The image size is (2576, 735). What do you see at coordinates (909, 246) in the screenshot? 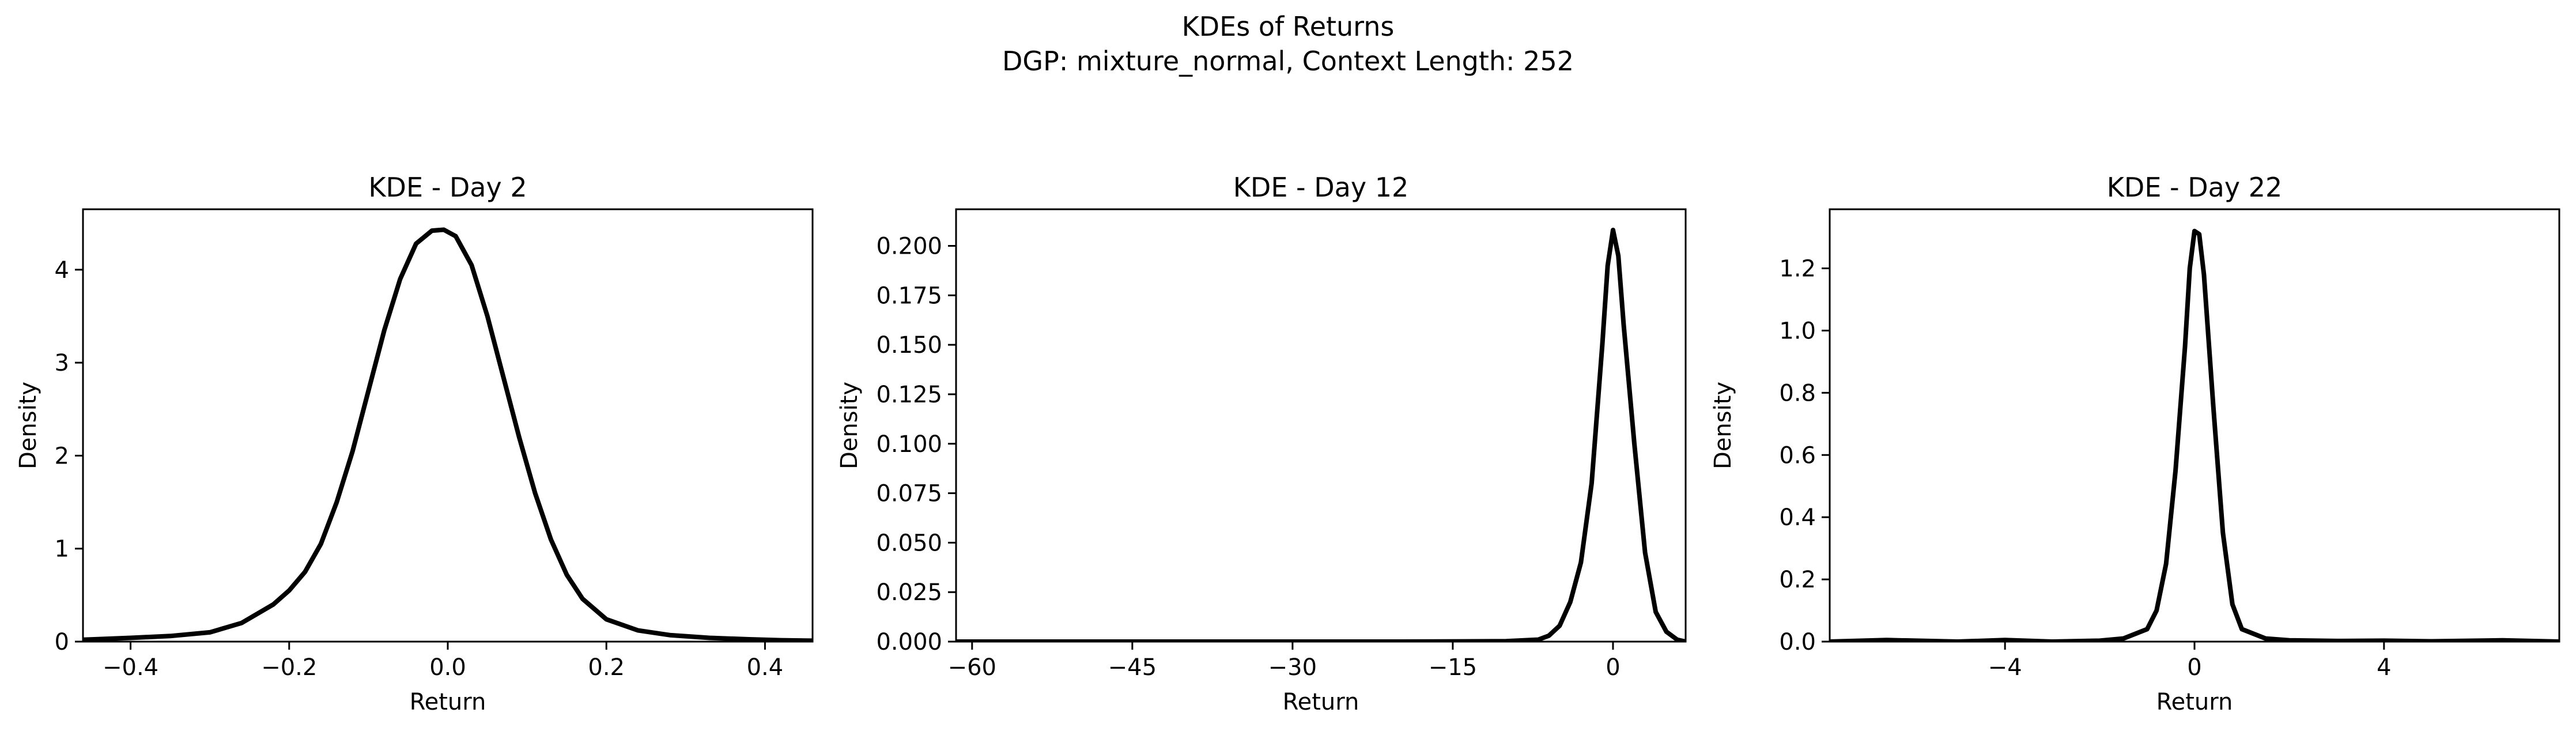
I see `y-tick-label: 0.200` at bounding box center [909, 246].